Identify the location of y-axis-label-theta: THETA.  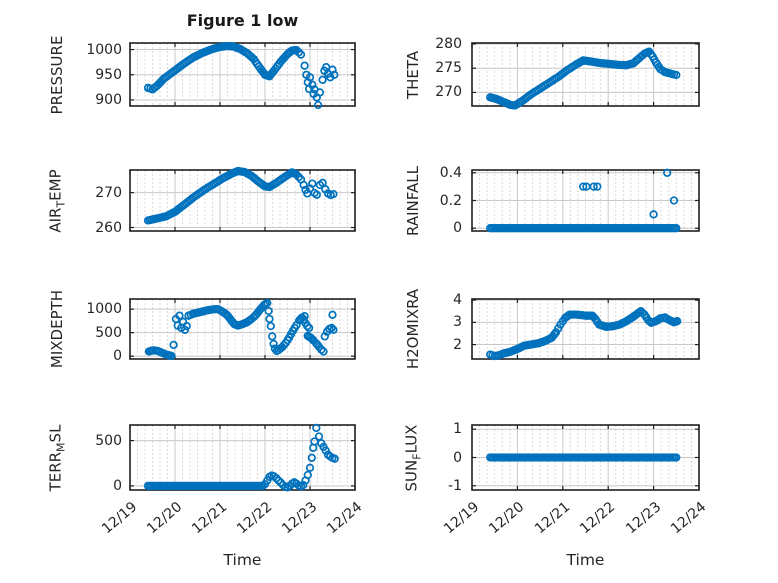
(413, 74).